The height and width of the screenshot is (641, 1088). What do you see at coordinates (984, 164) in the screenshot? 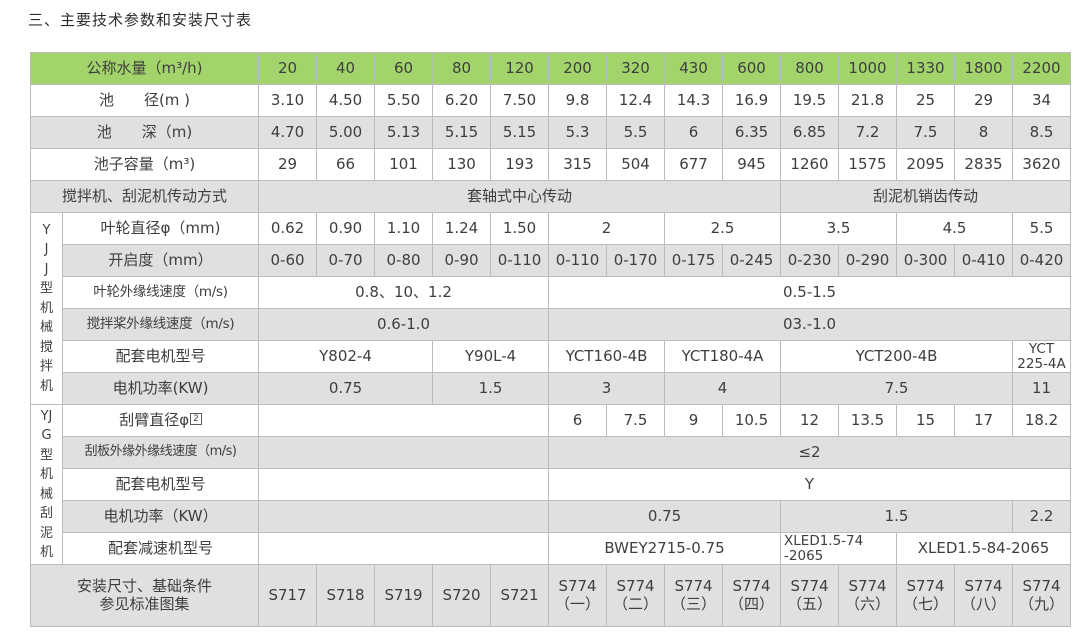
I see `cell: 2835` at bounding box center [984, 164].